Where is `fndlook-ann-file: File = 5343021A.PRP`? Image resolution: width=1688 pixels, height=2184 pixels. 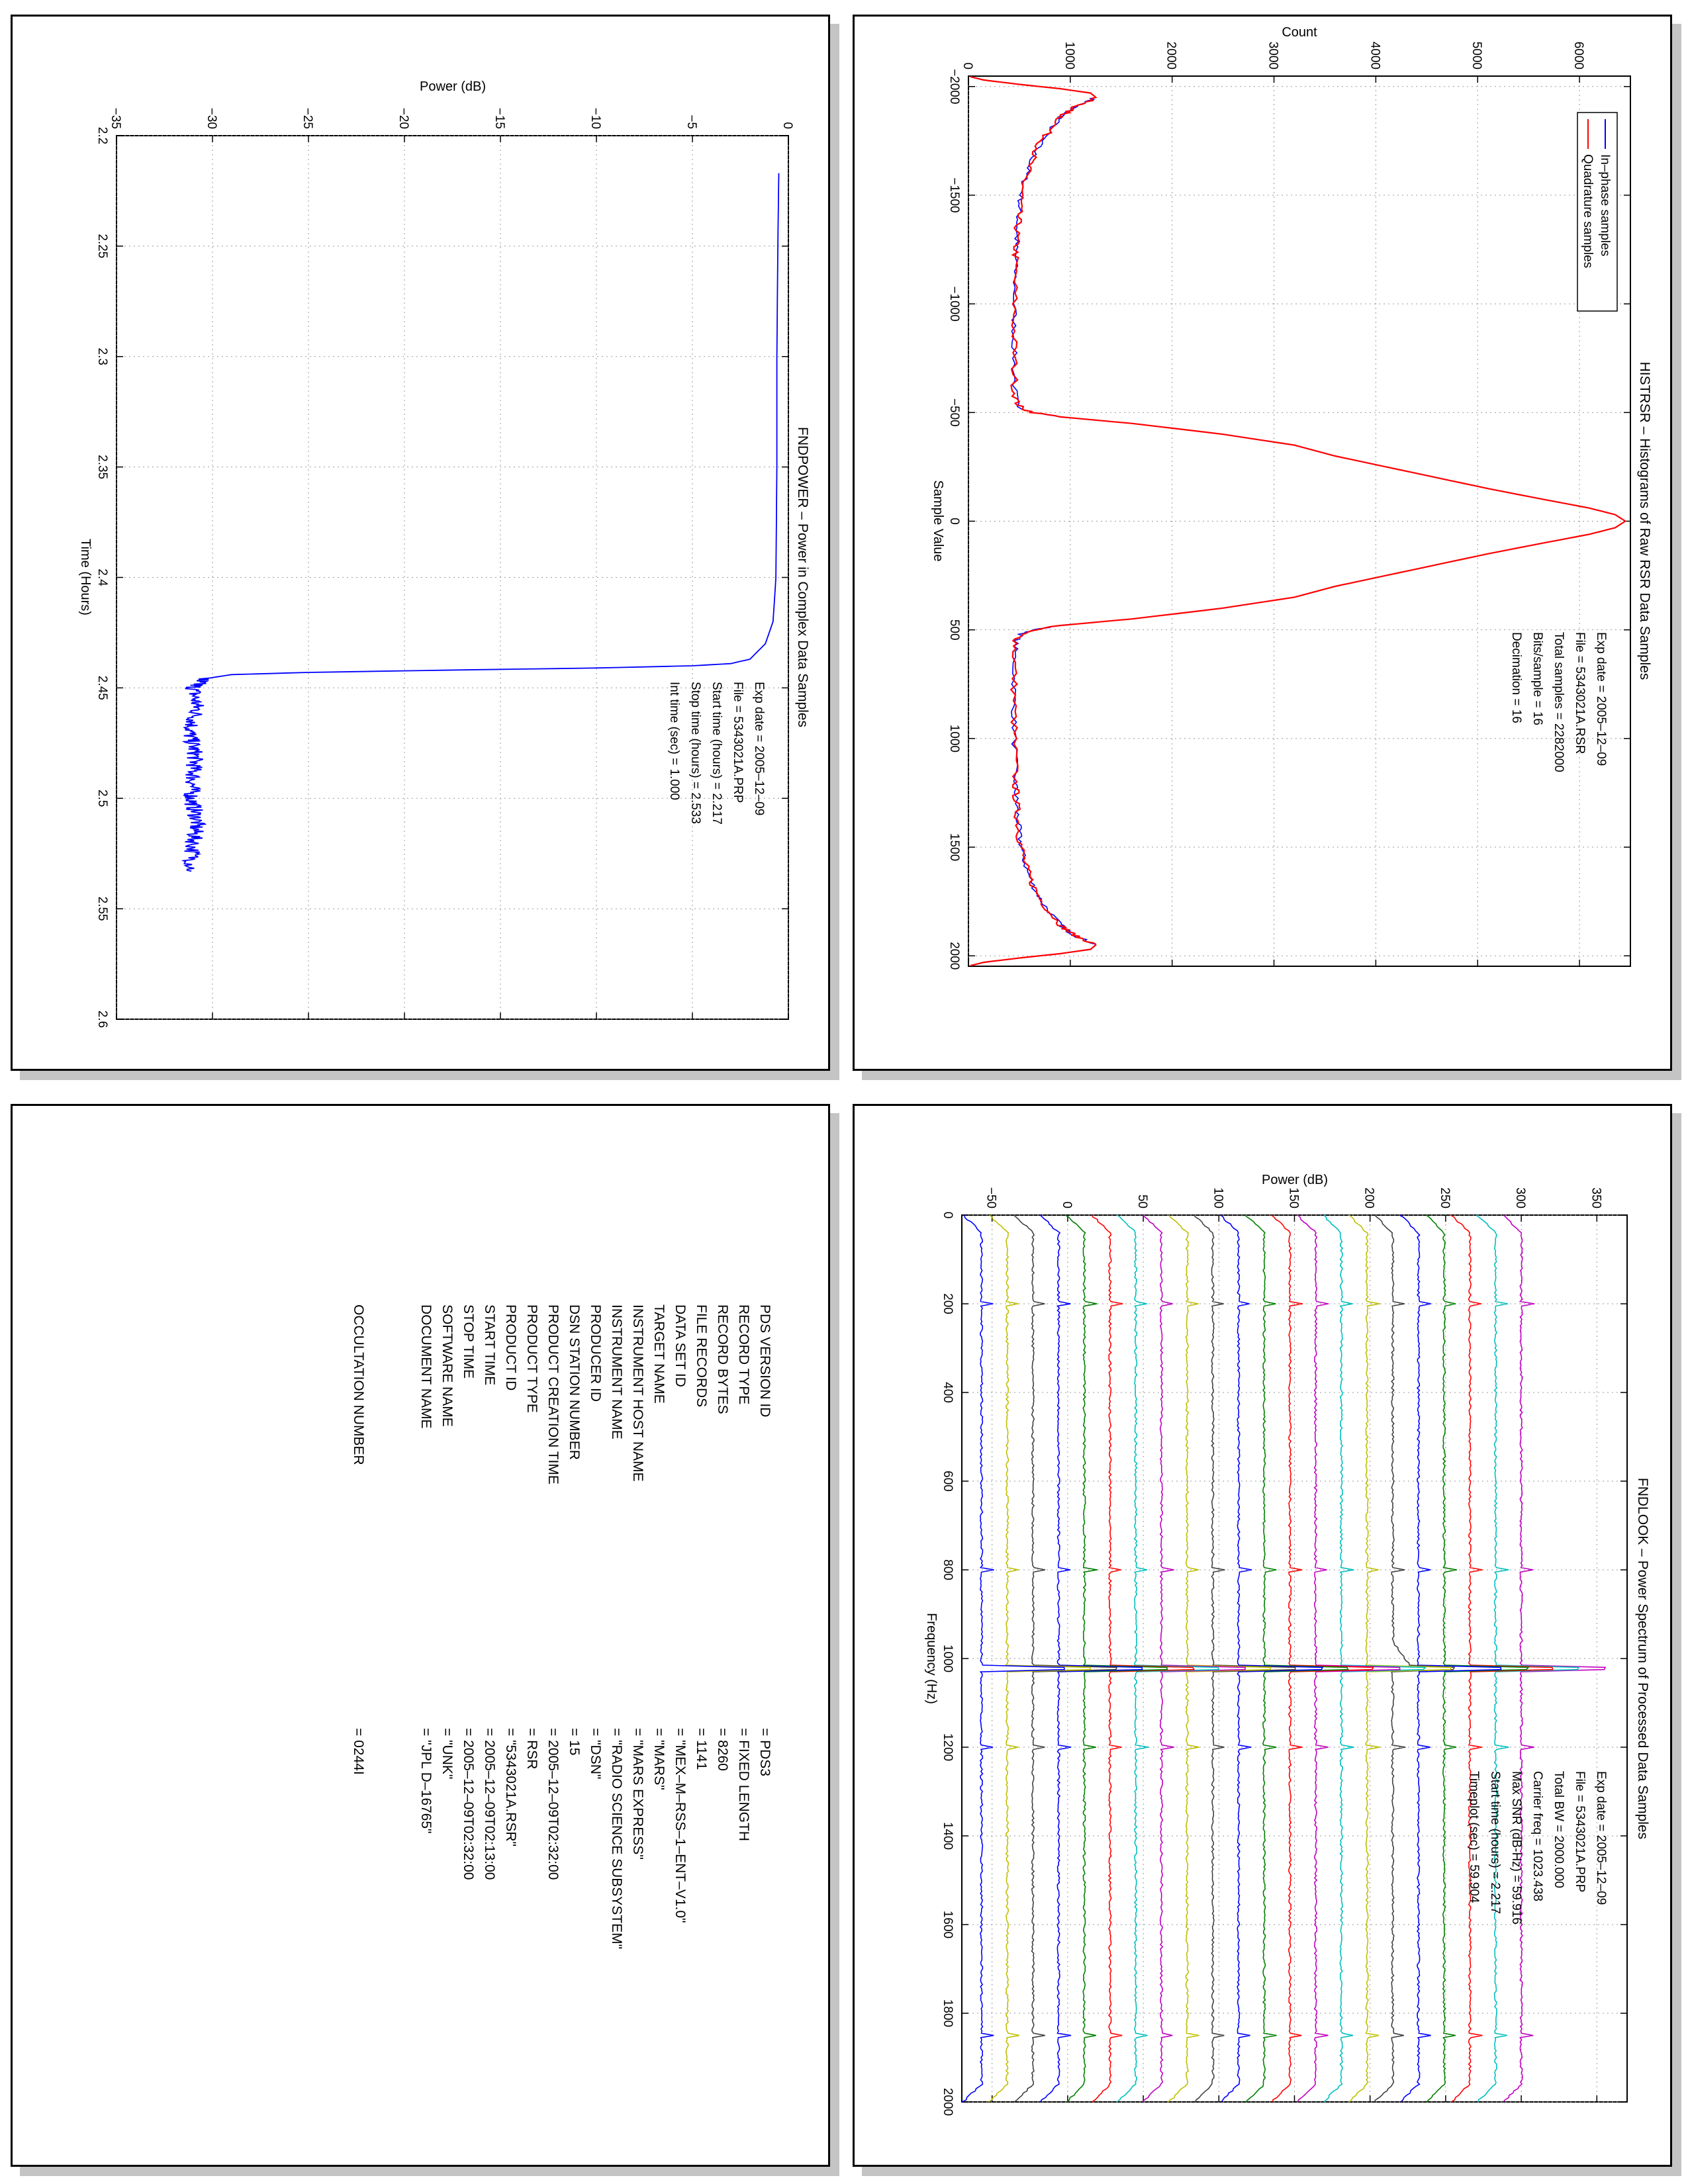 fndlook-ann-file: File = 5343021A.PRP is located at coordinates (1580, 1831).